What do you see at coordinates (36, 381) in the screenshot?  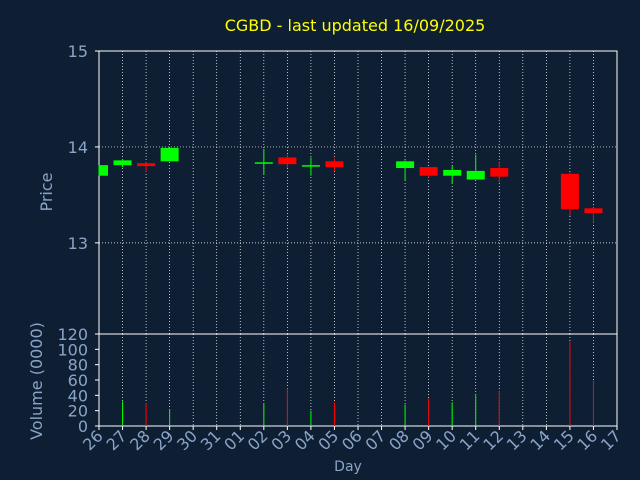 I see `volume-axis-label: Volume (0000)` at bounding box center [36, 381].